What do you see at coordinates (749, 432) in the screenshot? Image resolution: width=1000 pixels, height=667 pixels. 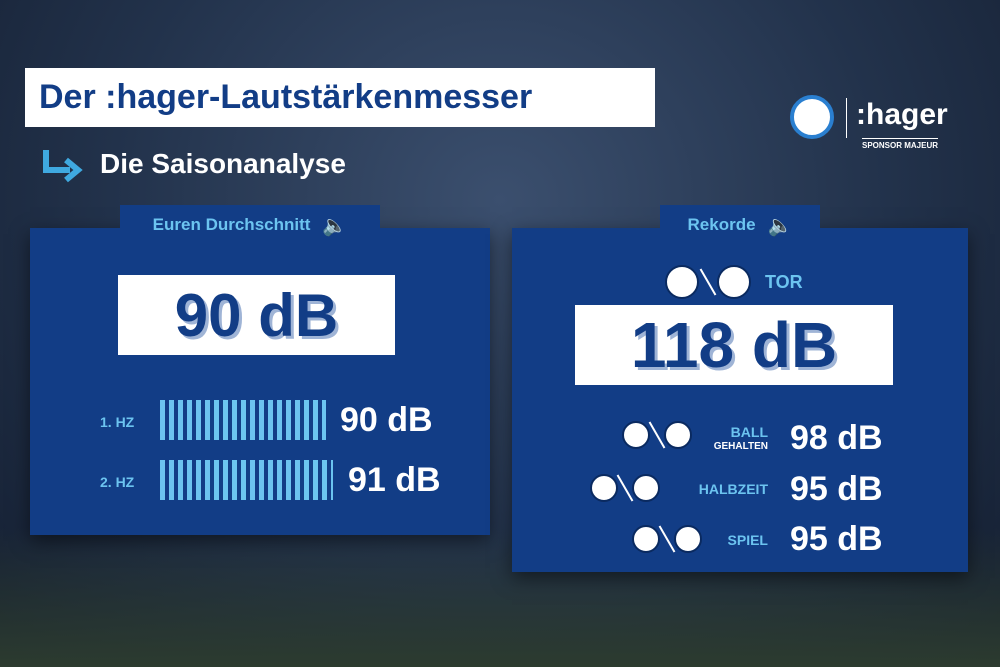 I see `record-label: BALL` at bounding box center [749, 432].